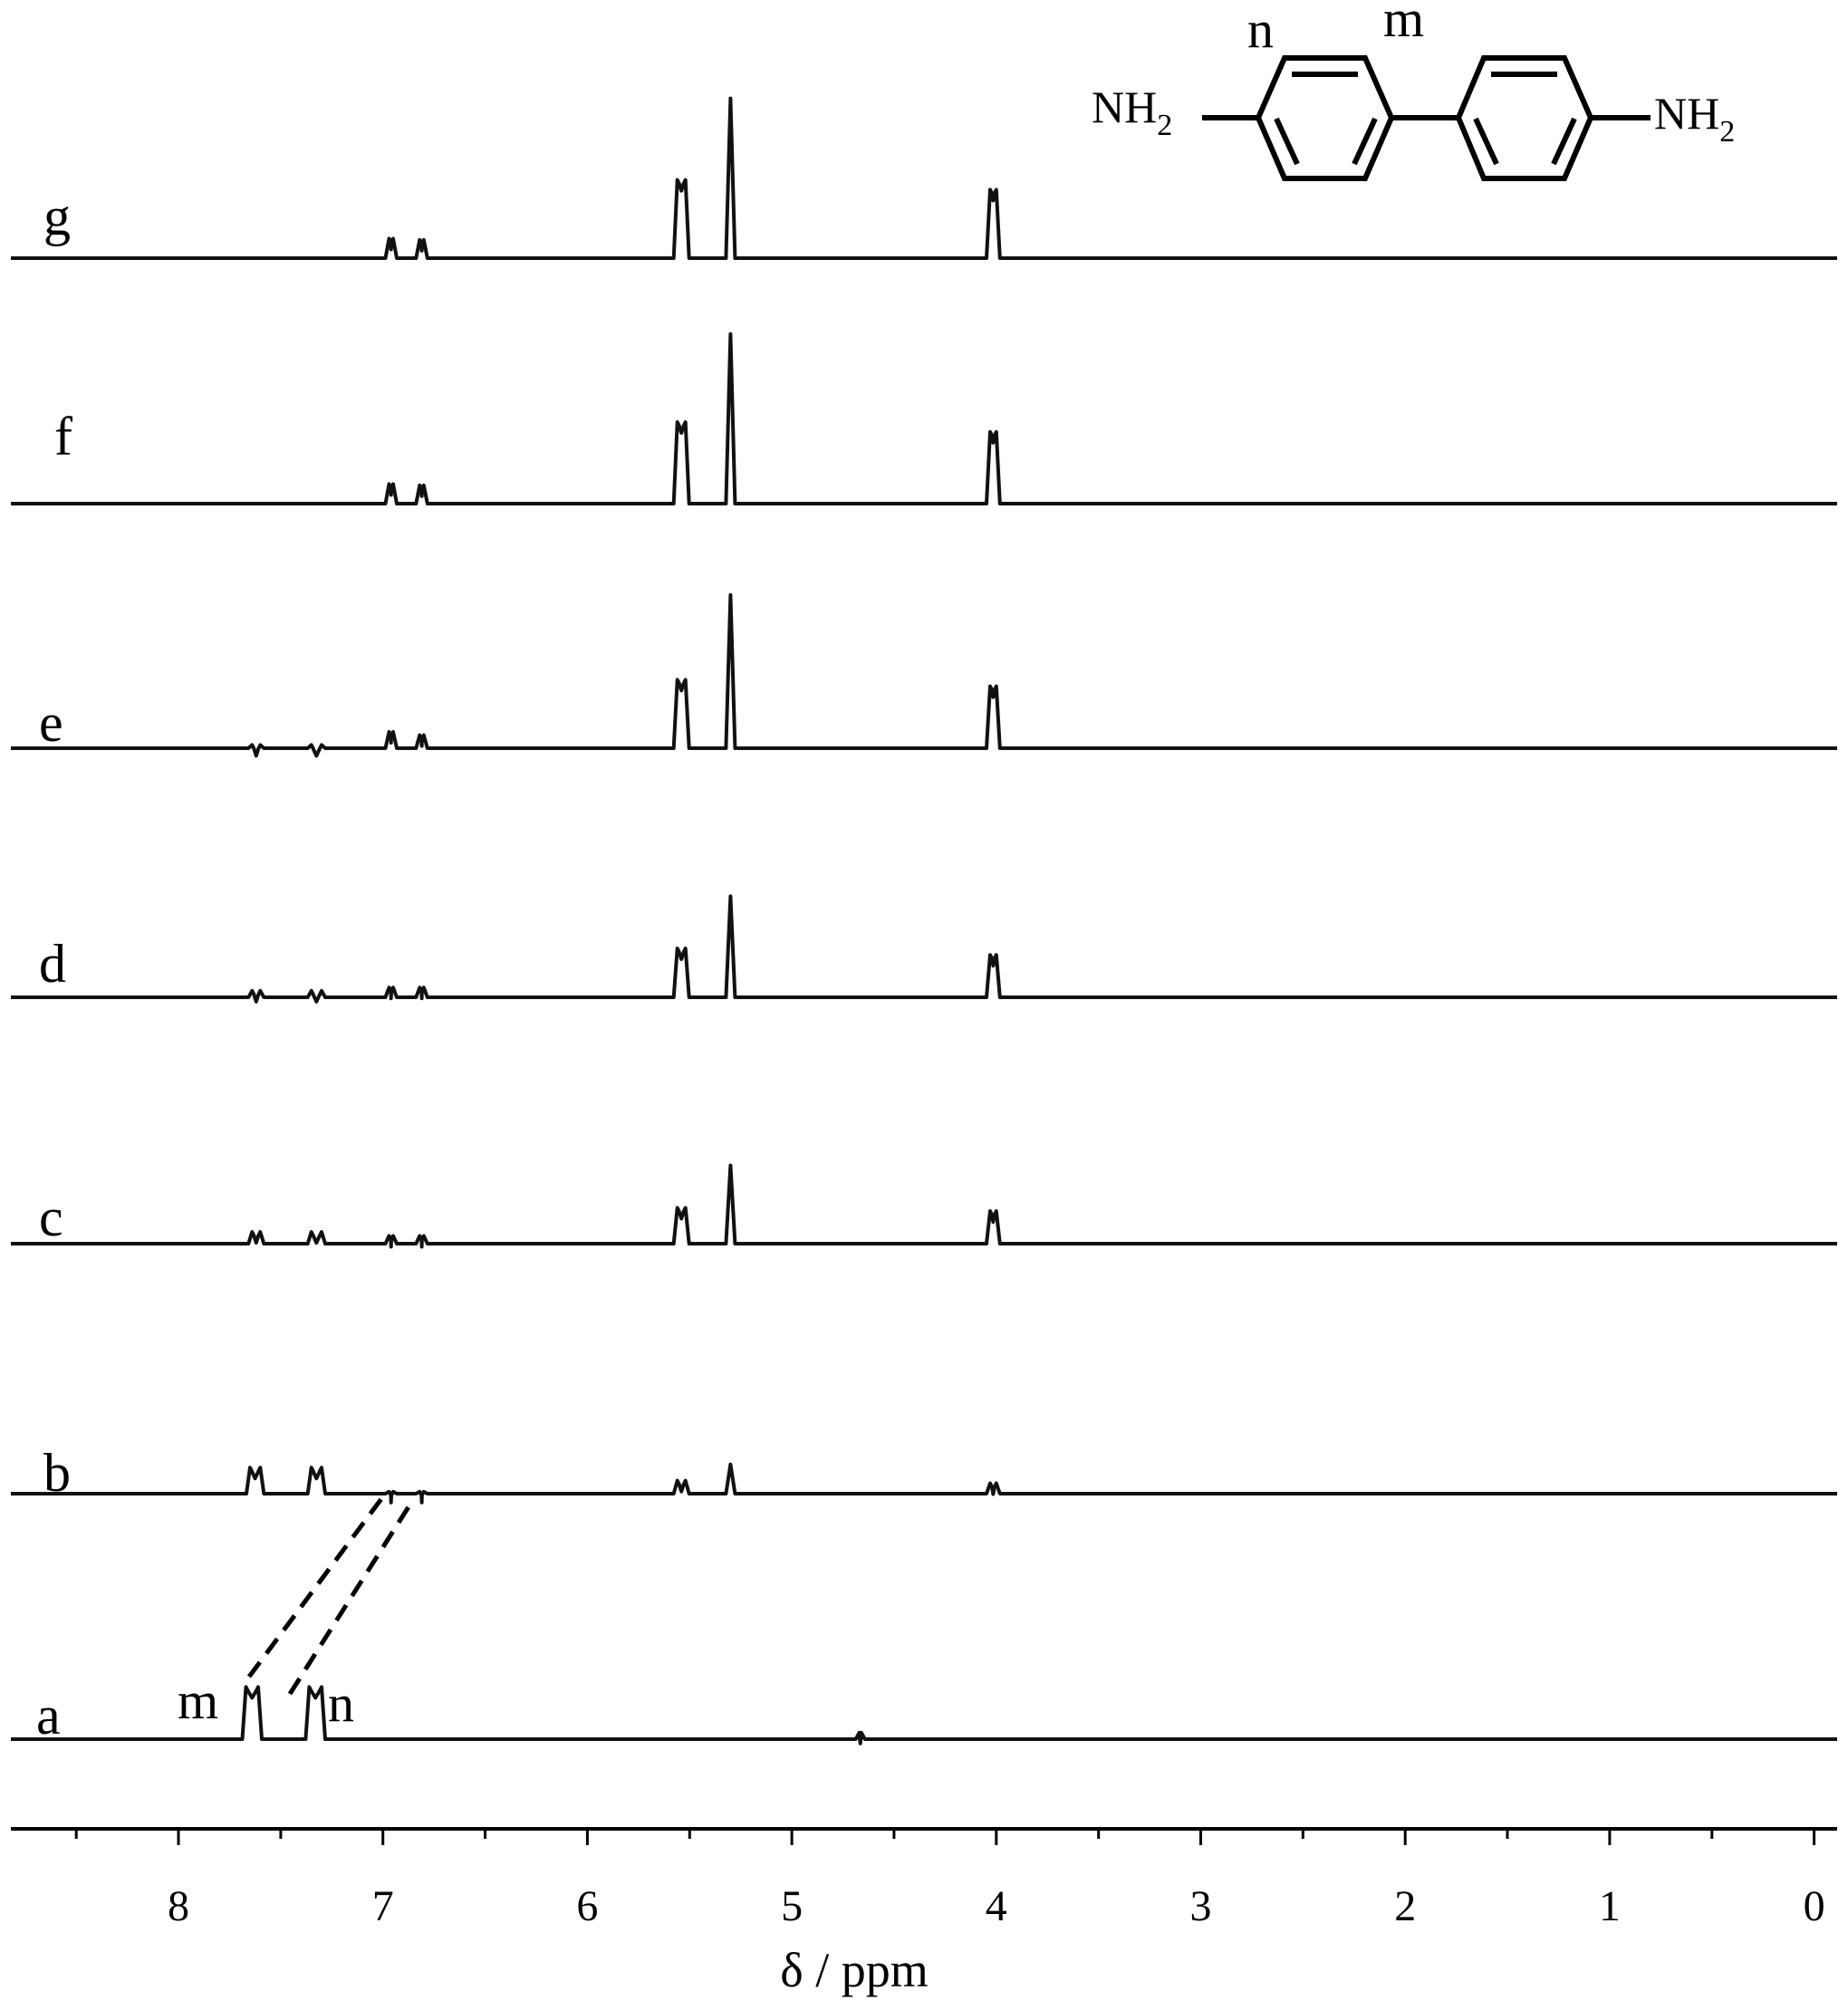 The image size is (1848, 2010). I want to click on peak-annotations: m n, so click(295, 1614).